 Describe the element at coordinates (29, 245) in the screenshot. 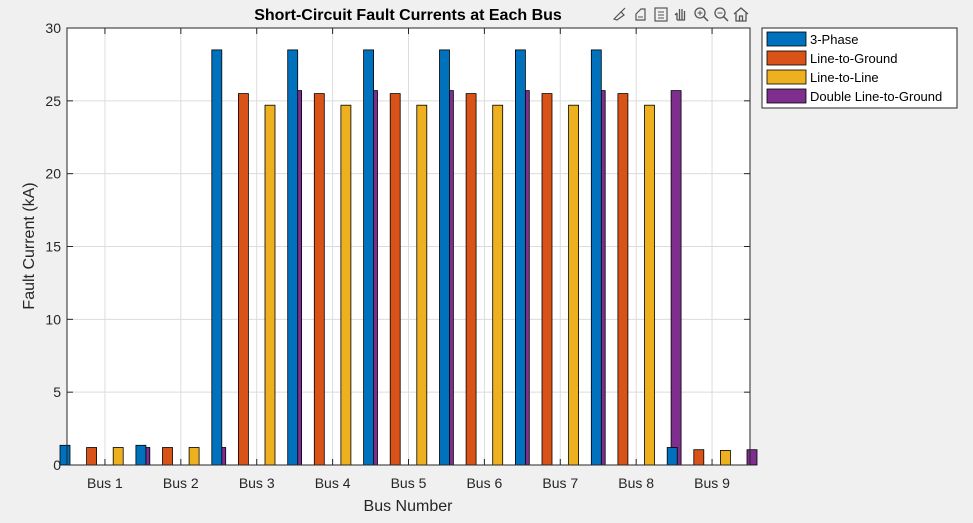

I see `y-axis-label: Fault Current (kA)` at that location.